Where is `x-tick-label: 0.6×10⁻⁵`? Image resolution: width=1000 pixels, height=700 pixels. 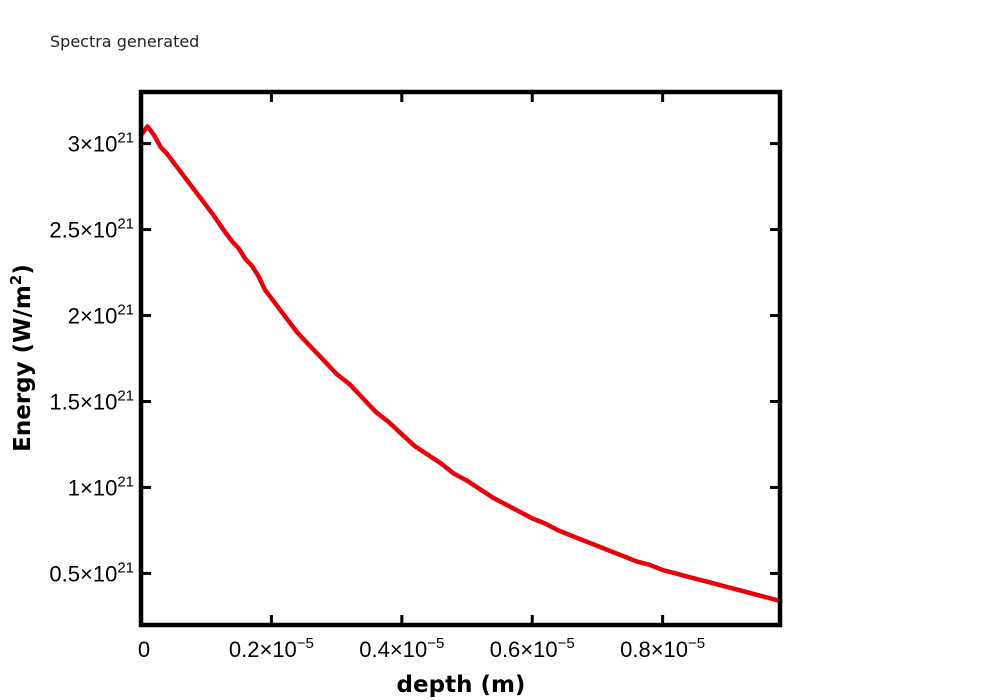
x-tick-label: 0.6×10⁻⁵ is located at coordinates (532, 648).